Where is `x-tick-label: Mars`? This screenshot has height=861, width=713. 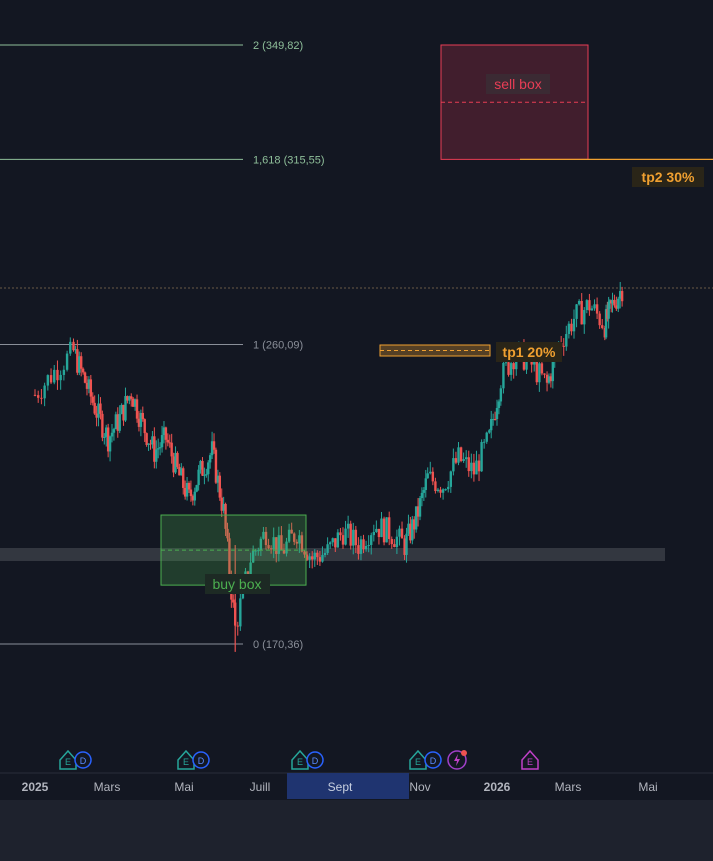
x-tick-label: Mars is located at coordinates (568, 787).